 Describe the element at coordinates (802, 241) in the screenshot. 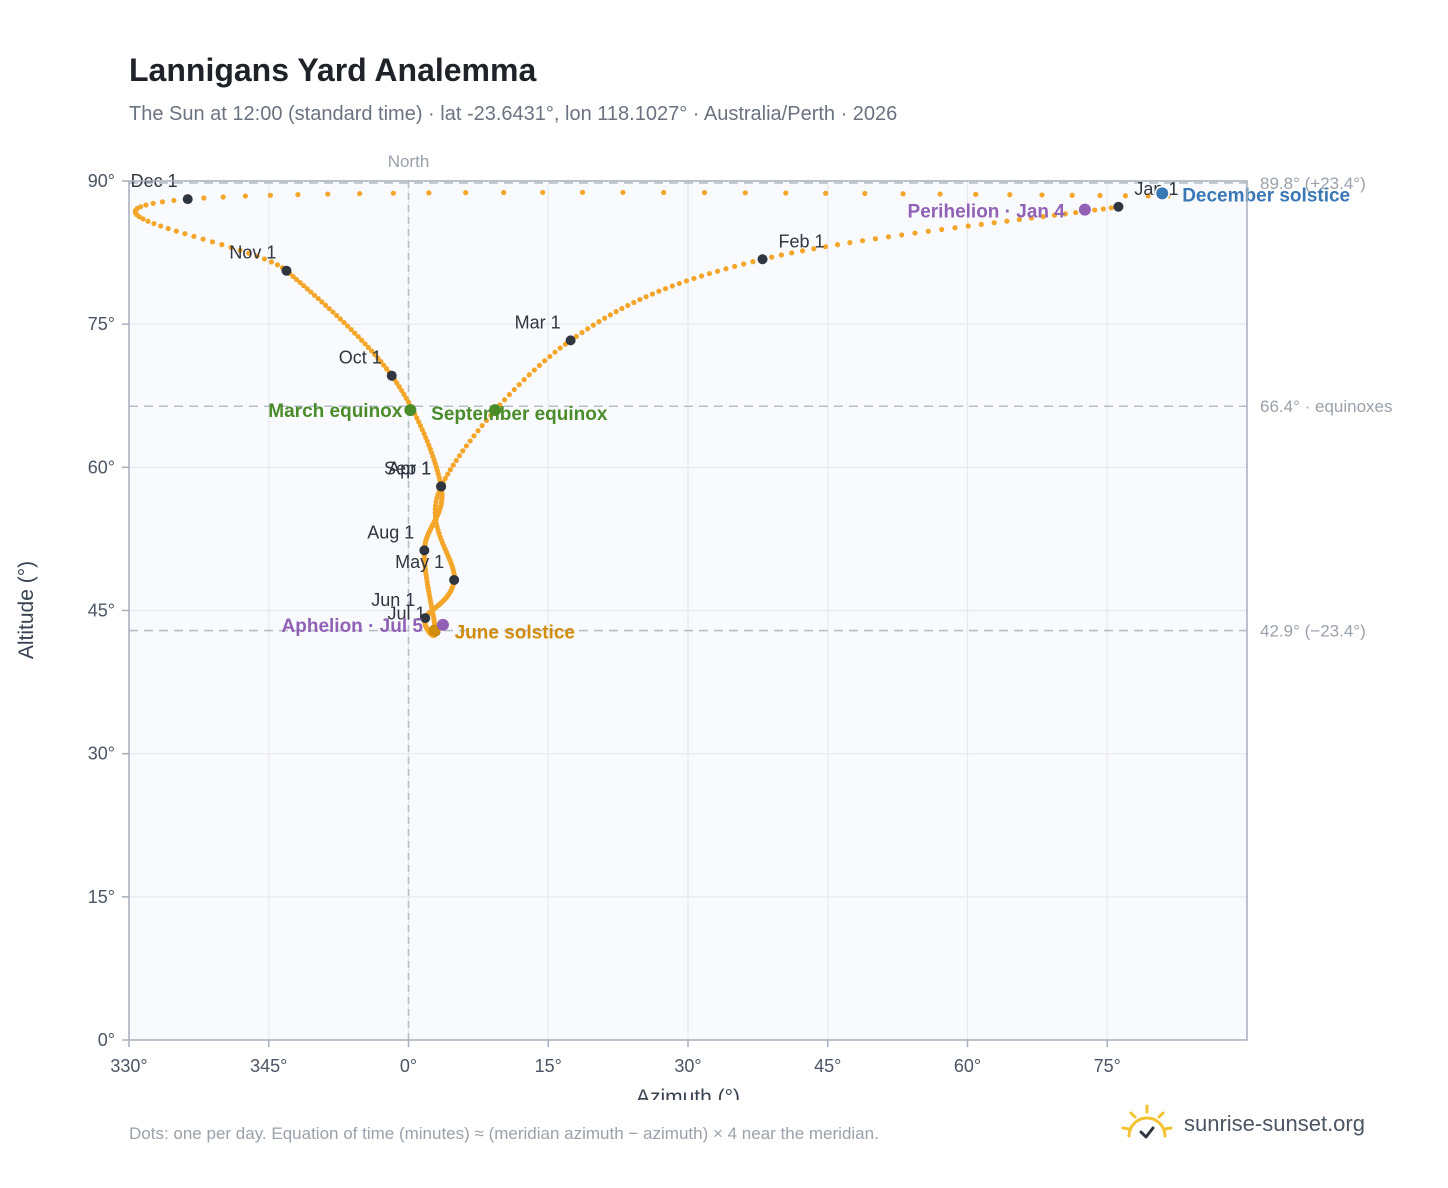

I see `month-label: Feb 1` at that location.